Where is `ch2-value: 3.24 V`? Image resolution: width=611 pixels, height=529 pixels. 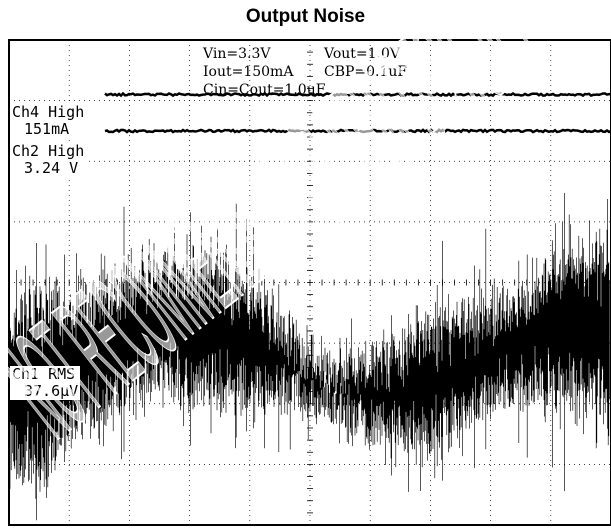 ch2-value: 3.24 V is located at coordinates (51, 168).